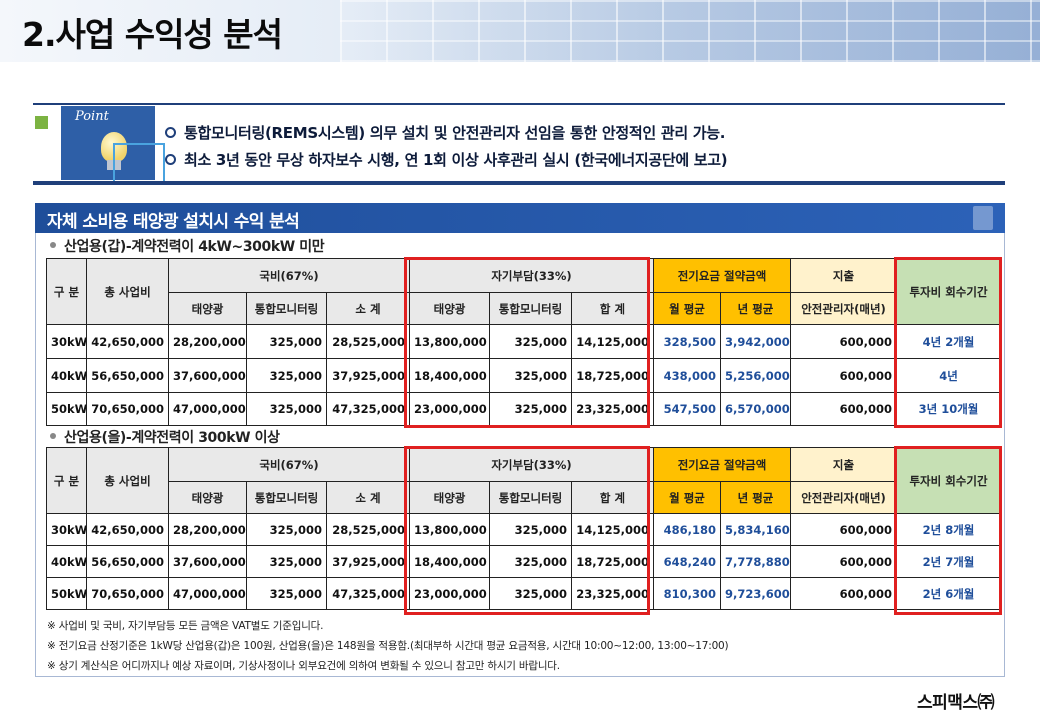 This screenshot has height=720, width=1040. I want to click on cell-monthly: 810,300, so click(687, 593).